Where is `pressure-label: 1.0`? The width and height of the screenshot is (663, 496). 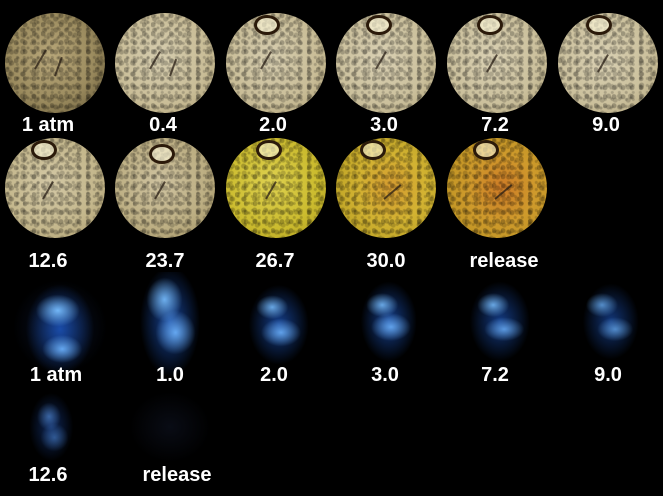
pressure-label: 1.0 is located at coordinates (170, 375).